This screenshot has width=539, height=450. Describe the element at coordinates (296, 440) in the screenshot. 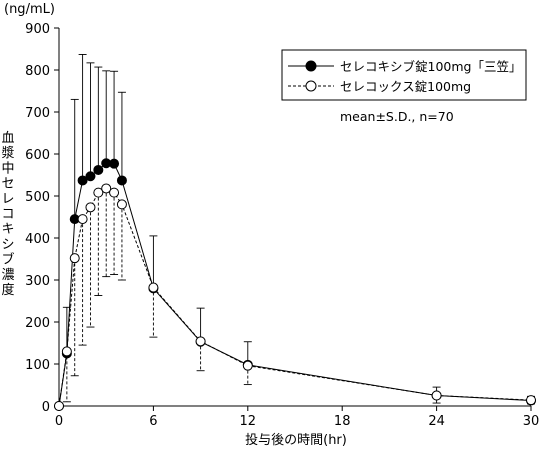

I see `x-axis-label: 投与後の時間(hr)` at that location.